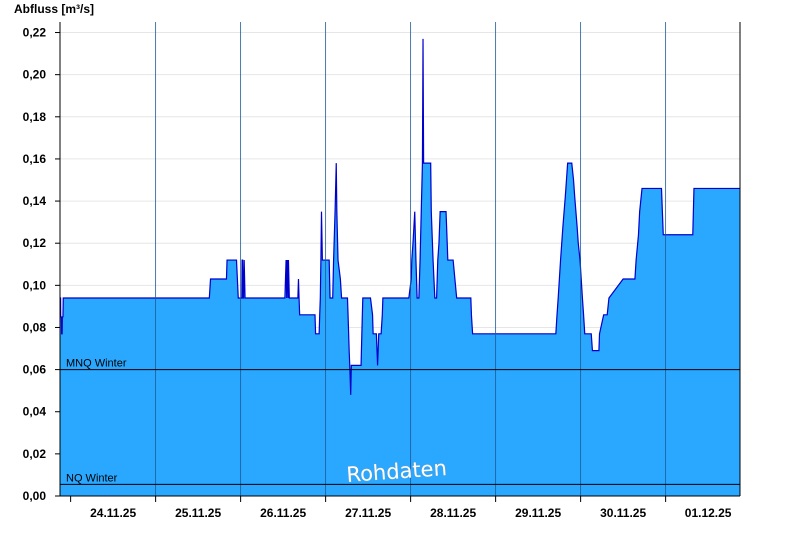 The image size is (800, 550). I want to click on x-tick-label: 29.11.25, so click(538, 513).